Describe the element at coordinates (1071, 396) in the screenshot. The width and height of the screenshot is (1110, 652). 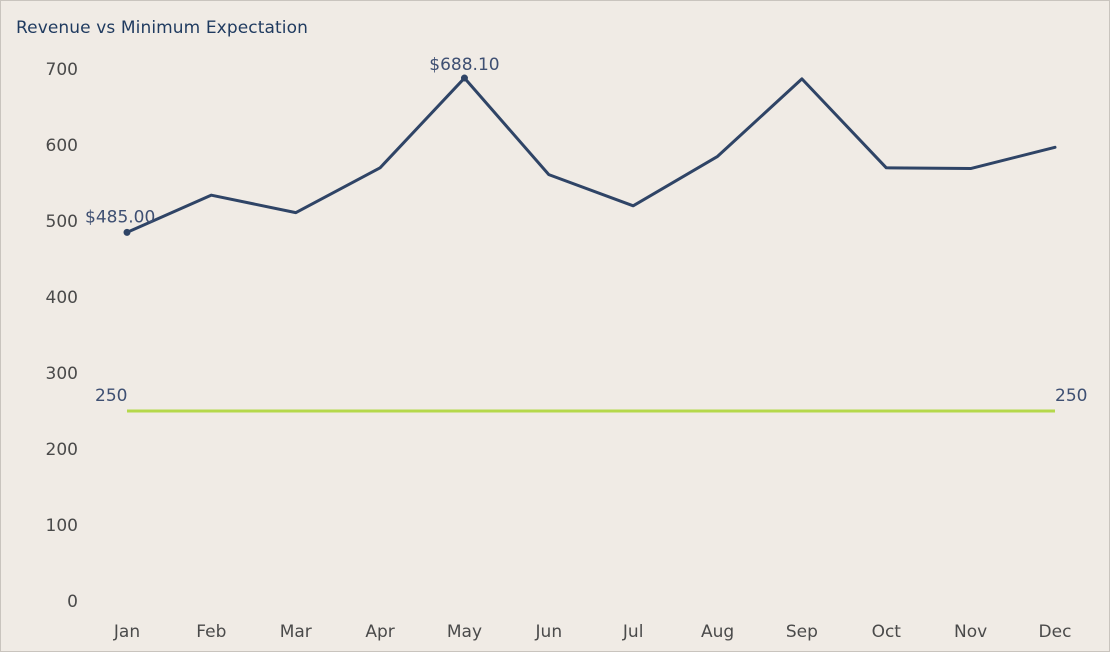
I see `reference-label-right: 250` at that location.